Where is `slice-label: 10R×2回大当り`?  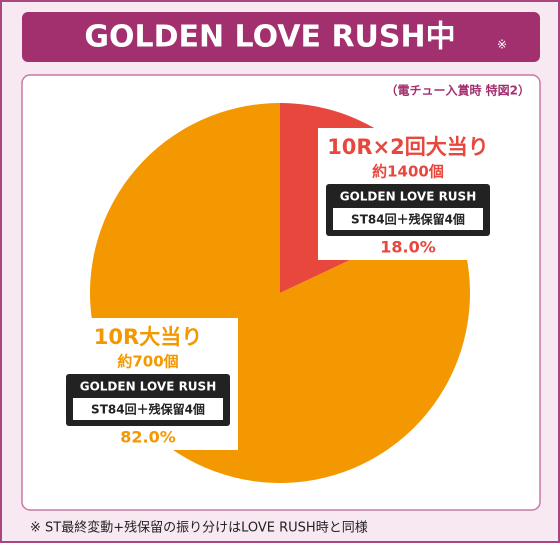
slice-label: 10R×2回大当り is located at coordinates (408, 147).